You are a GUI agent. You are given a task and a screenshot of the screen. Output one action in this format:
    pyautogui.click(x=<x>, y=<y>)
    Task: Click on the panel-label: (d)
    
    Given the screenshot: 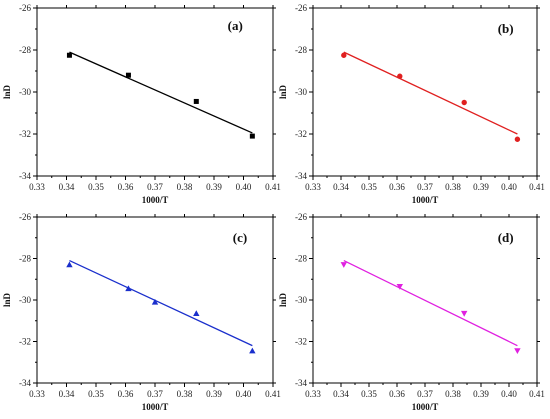 What is the action you would take?
    pyautogui.click(x=506, y=237)
    